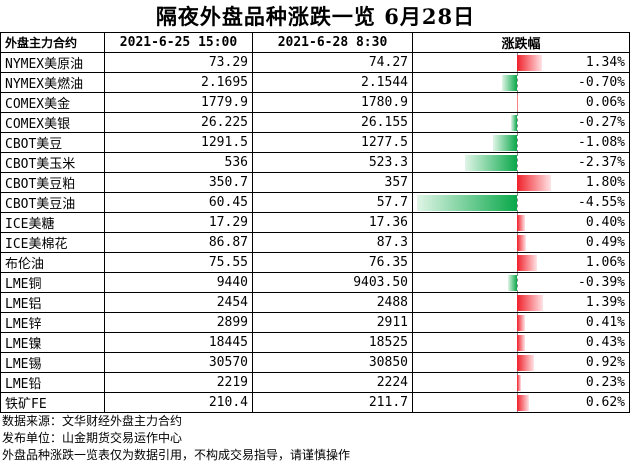 The height and width of the screenshot is (465, 631). Describe the element at coordinates (332, 222) in the screenshot. I see `curr-price: 17.36` at that location.